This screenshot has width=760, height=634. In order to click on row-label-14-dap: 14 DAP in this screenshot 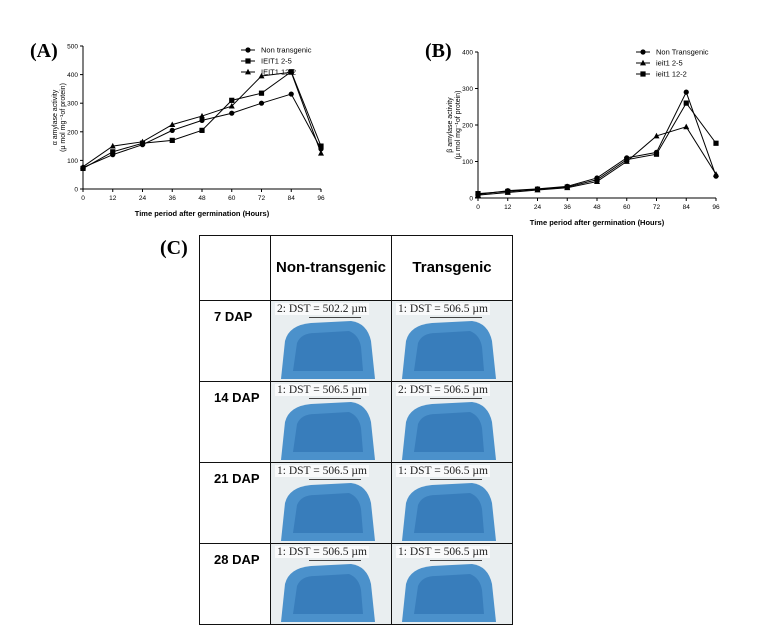, I will do `click(235, 422)`.